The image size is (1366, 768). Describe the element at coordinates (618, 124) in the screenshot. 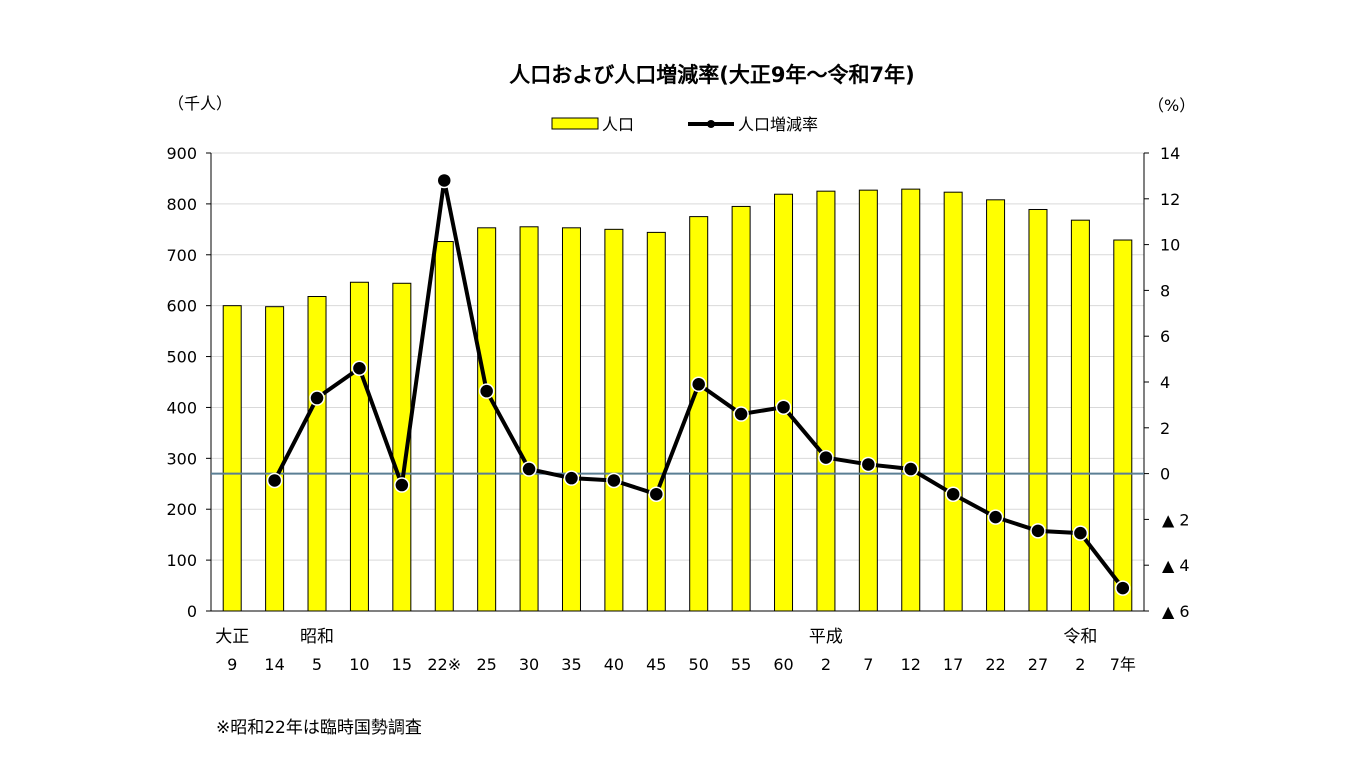

I see `legend-bar-label: 人口` at that location.